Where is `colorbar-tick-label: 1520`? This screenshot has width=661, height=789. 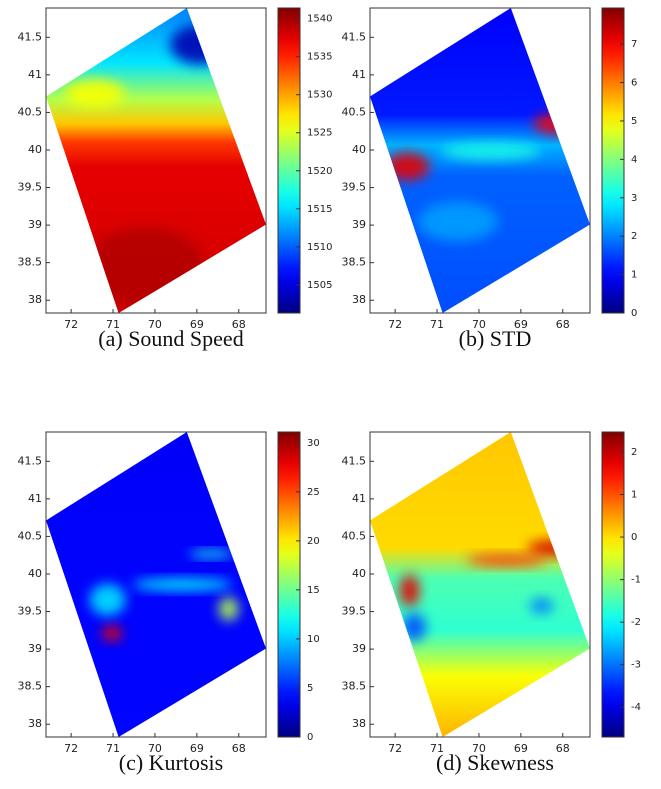
colorbar-tick-label: 1520 is located at coordinates (319, 171).